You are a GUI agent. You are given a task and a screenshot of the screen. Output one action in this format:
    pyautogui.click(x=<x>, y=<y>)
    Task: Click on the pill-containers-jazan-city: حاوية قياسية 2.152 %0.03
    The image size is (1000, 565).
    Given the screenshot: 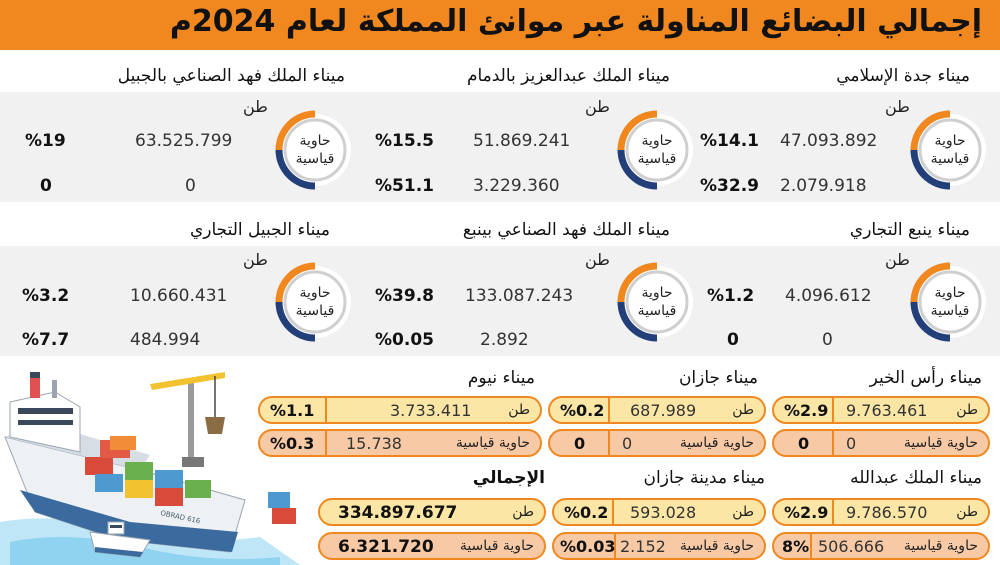 What is the action you would take?
    pyautogui.click(x=659, y=546)
    